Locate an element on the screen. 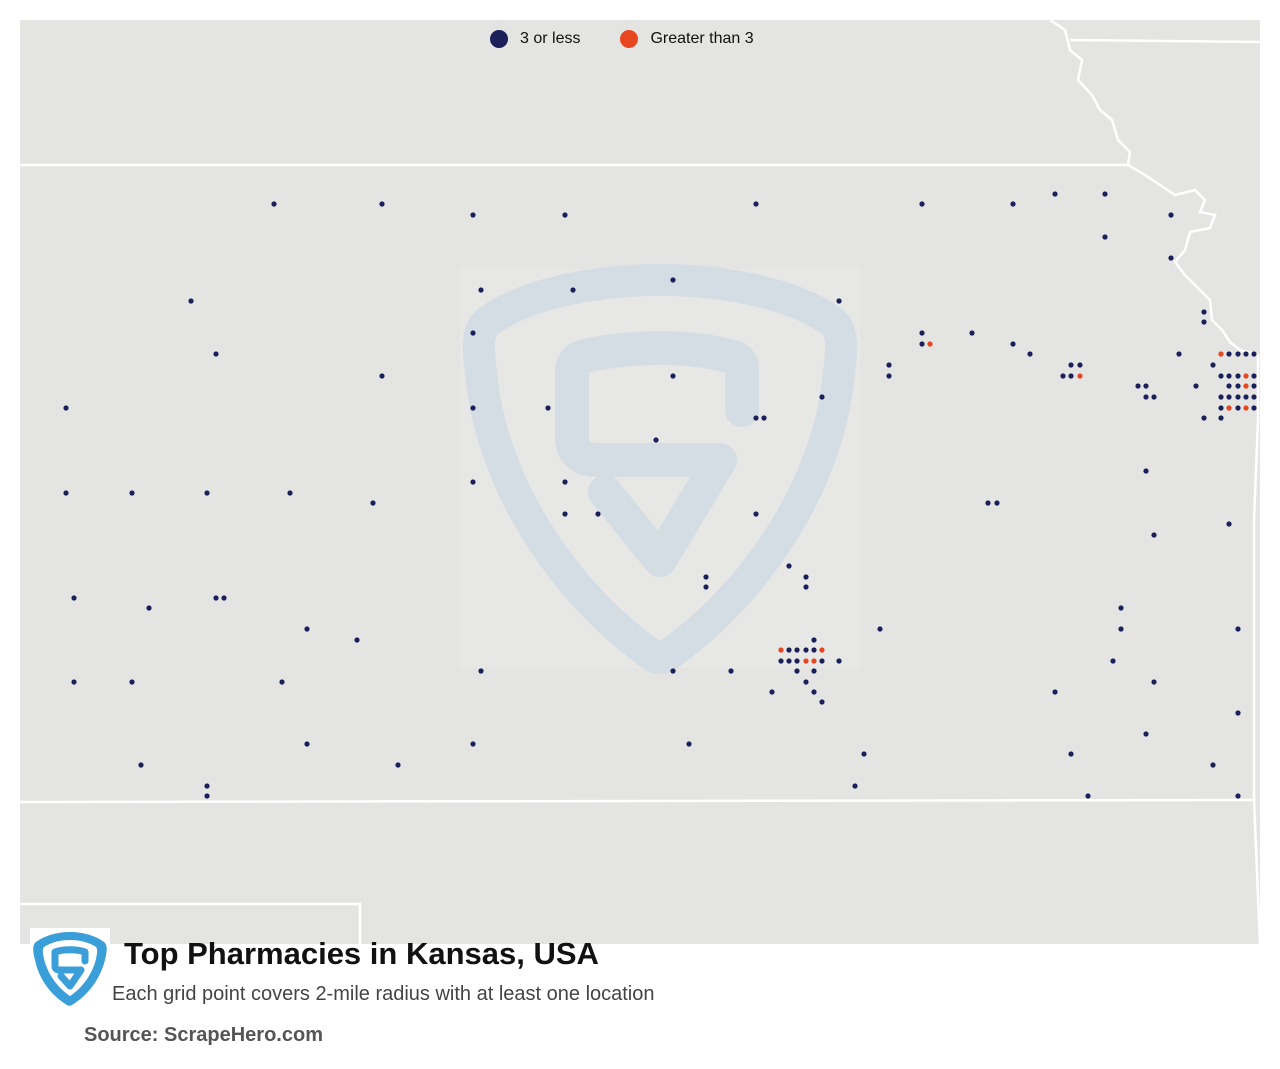  legend-item-high: Greater than 3 is located at coordinates (687, 39).